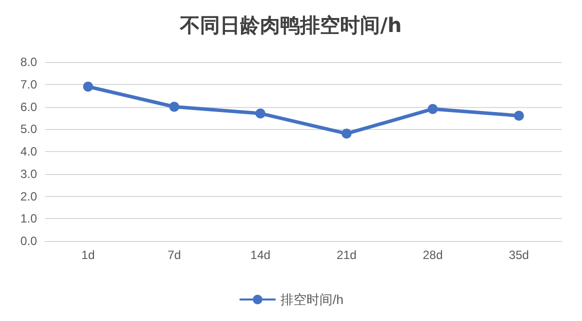 The width and height of the screenshot is (582, 321). I want to click on x-tick-label: 14d, so click(260, 255).